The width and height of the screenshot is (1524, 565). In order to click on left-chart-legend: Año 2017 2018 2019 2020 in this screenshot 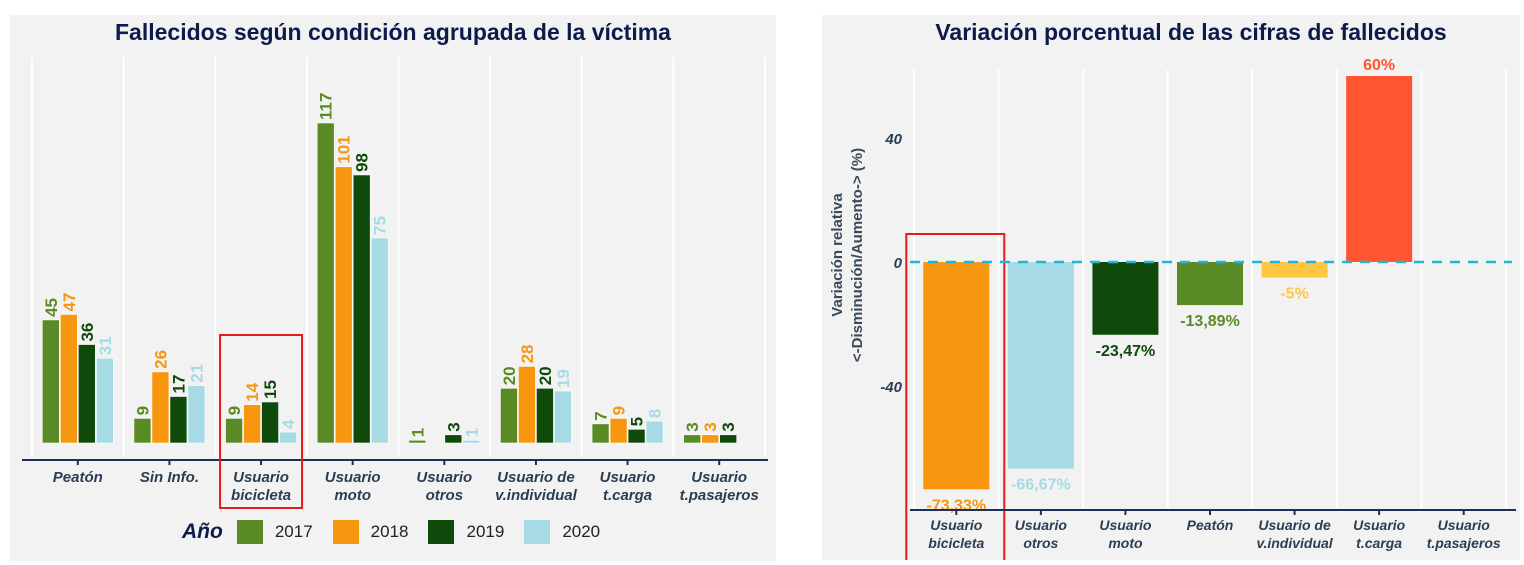, I will do `click(401, 532)`.